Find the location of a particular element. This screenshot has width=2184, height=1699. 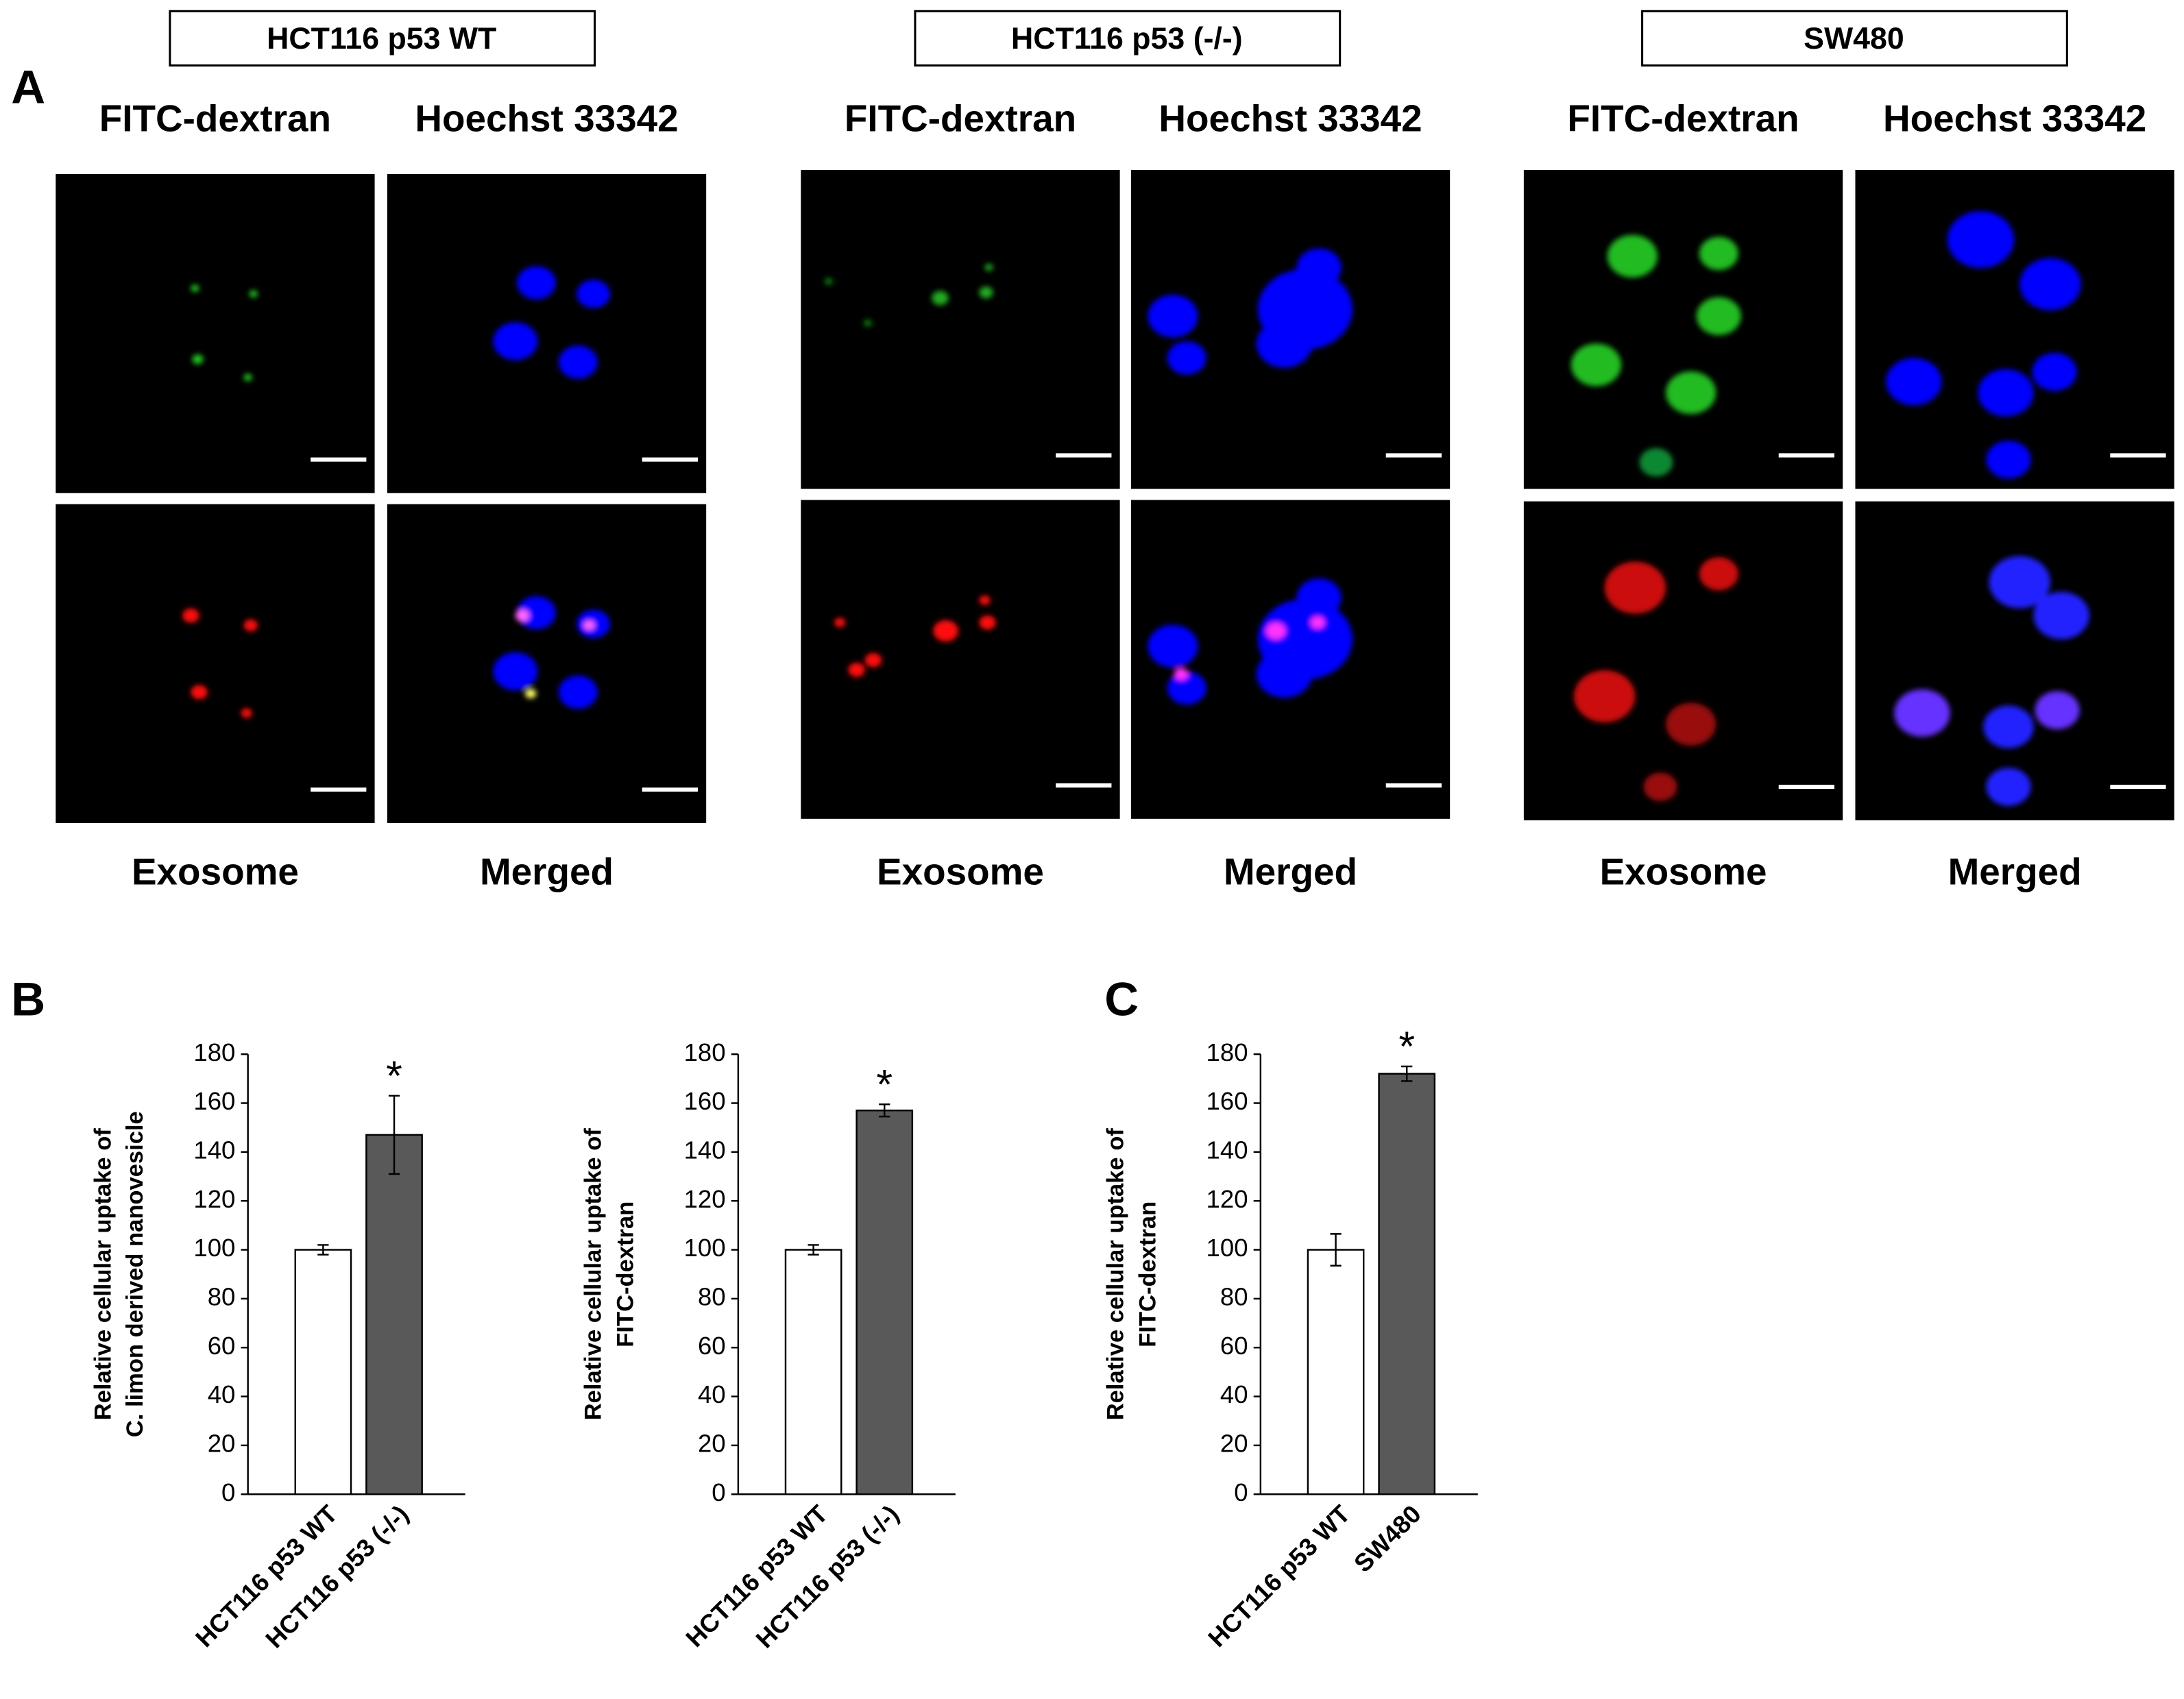

group-header-box is located at coordinates (1854, 38).